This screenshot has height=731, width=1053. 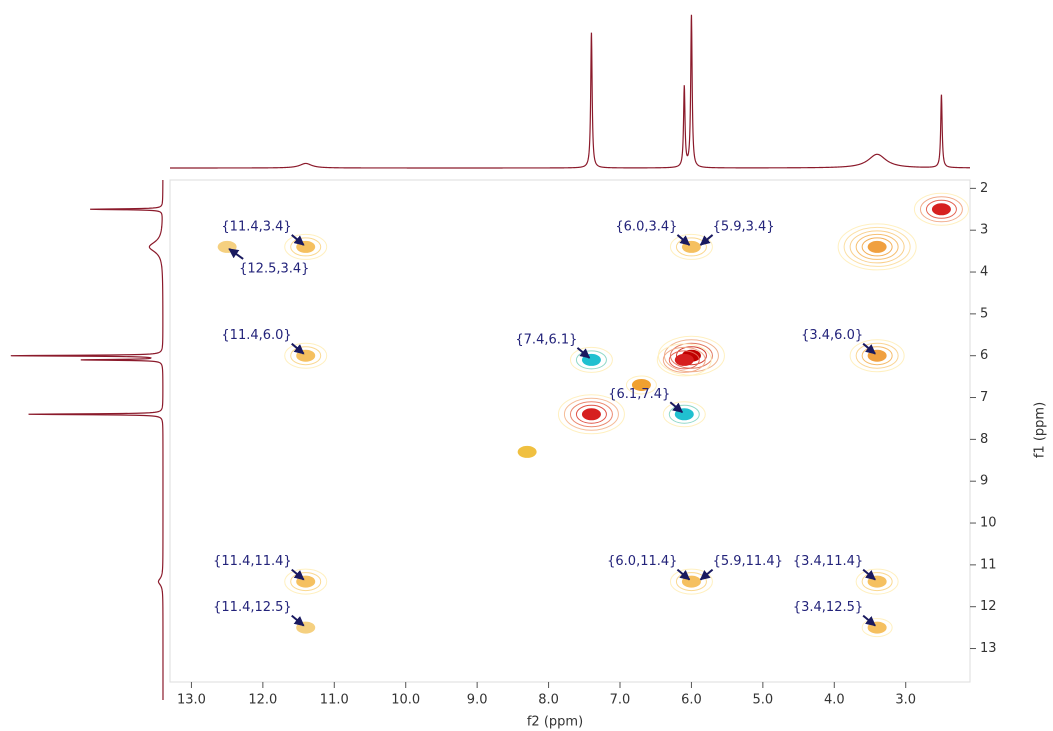 I want to click on annotation-label: {12.5,3.4}, so click(x=274, y=268).